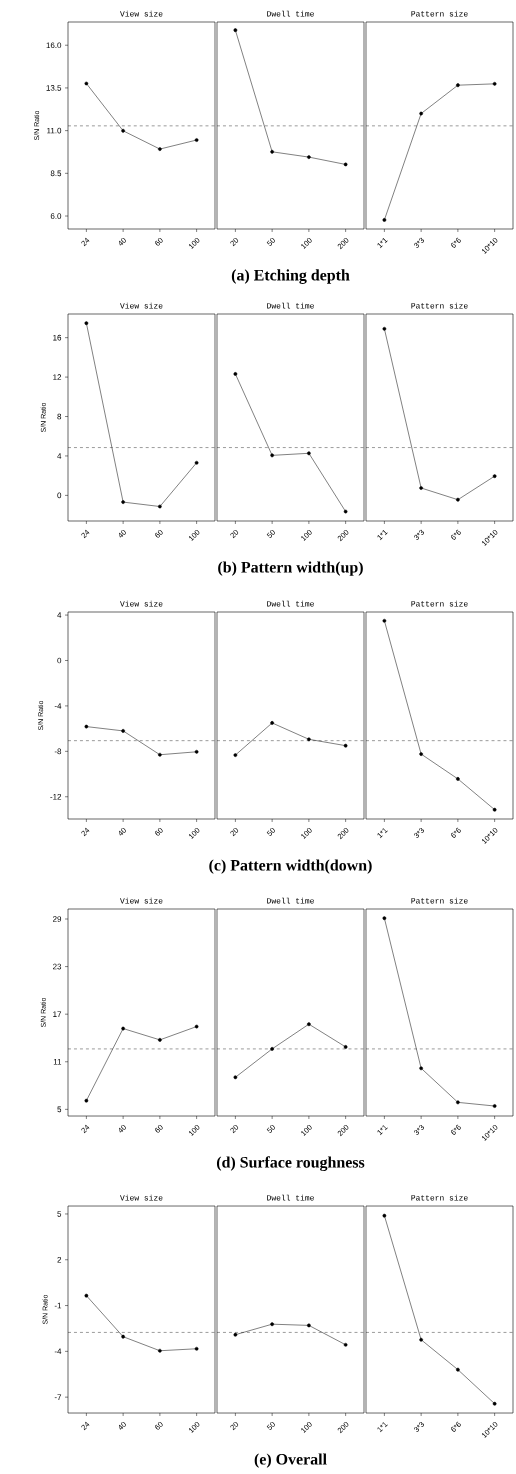 This screenshot has height=1474, width=516. I want to click on text: (b) Pattern width(up), so click(290, 568).